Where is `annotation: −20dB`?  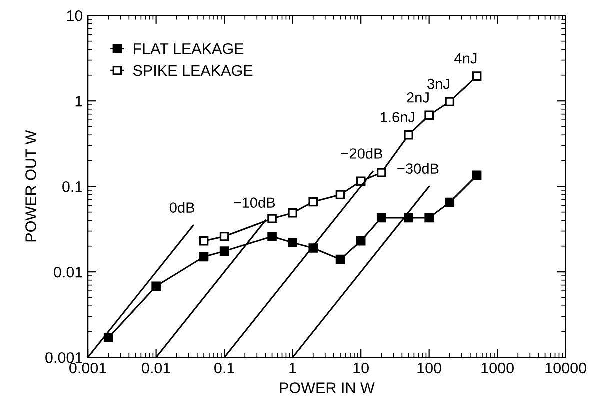
annotation: −20dB is located at coordinates (362, 153).